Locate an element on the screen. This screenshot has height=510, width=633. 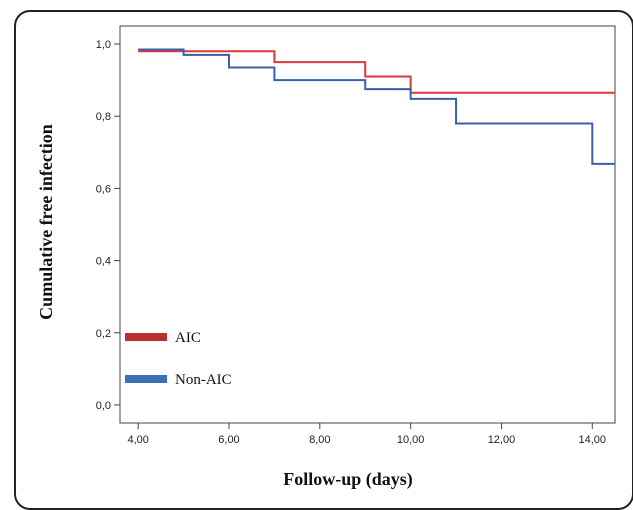
x-tick-label: 4,00 is located at coordinates (137, 440).